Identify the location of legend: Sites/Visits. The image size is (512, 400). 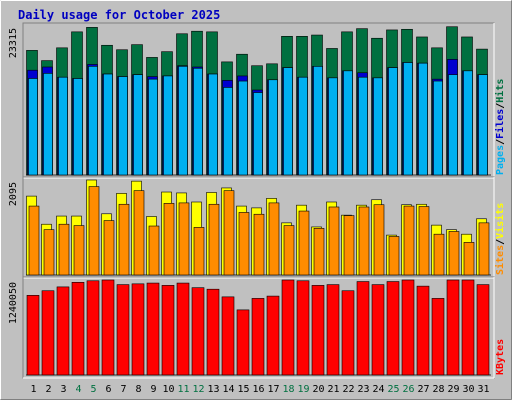
(500, 239).